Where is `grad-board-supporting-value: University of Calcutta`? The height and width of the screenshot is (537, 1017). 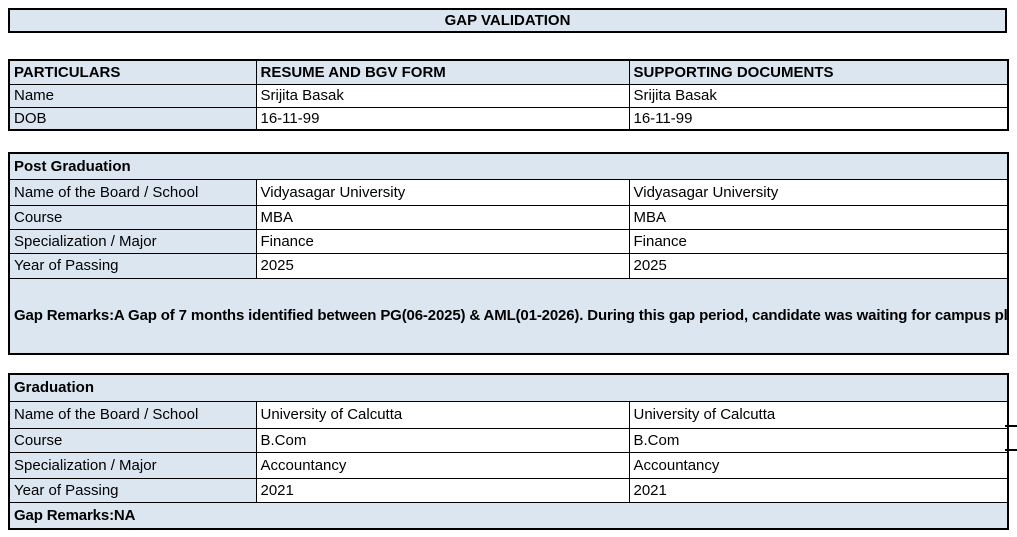
grad-board-supporting-value: University of Calcutta is located at coordinates (818, 414).